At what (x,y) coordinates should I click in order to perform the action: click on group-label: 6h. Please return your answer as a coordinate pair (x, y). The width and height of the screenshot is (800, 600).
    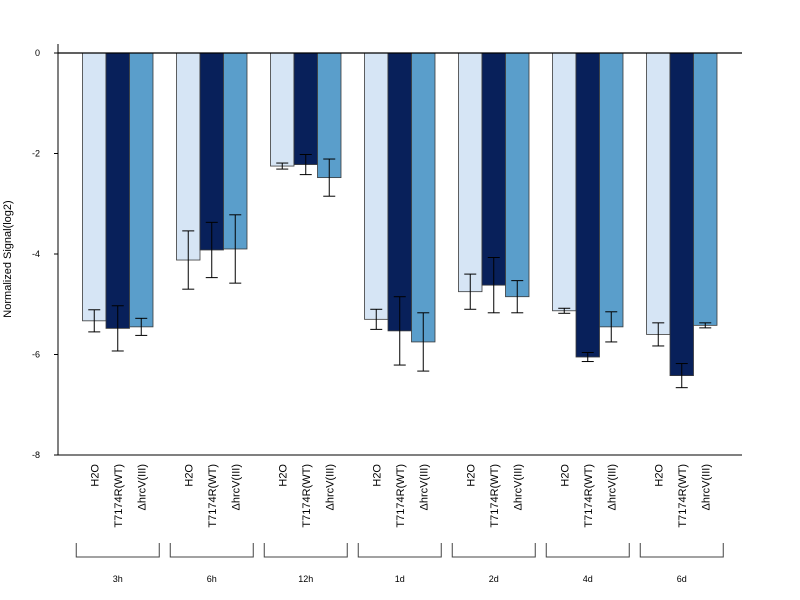
    Looking at the image, I should click on (212, 579).